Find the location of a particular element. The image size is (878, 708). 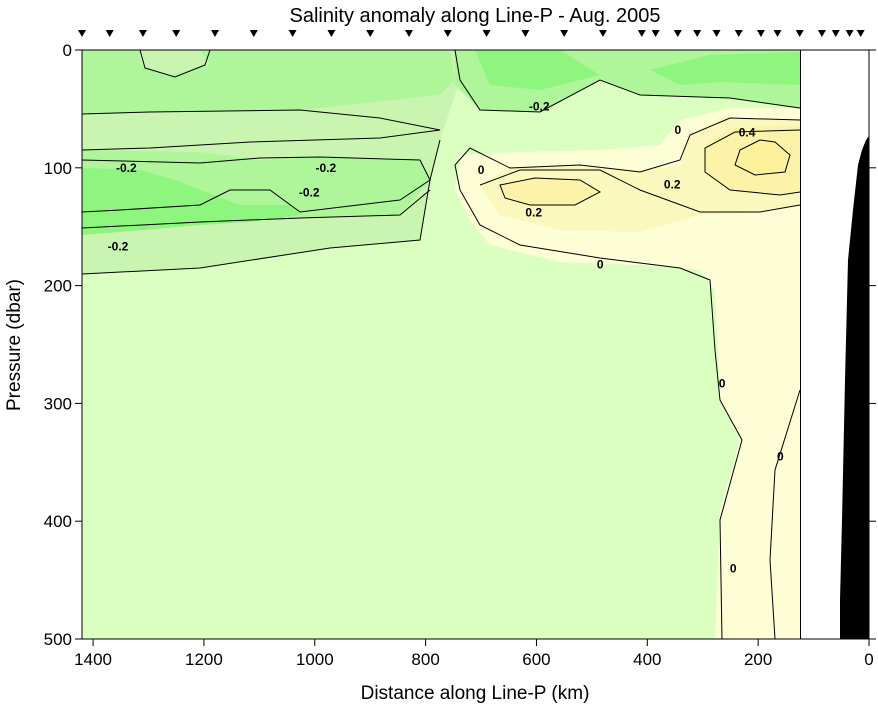

x-tick-label: 200 is located at coordinates (758, 659).